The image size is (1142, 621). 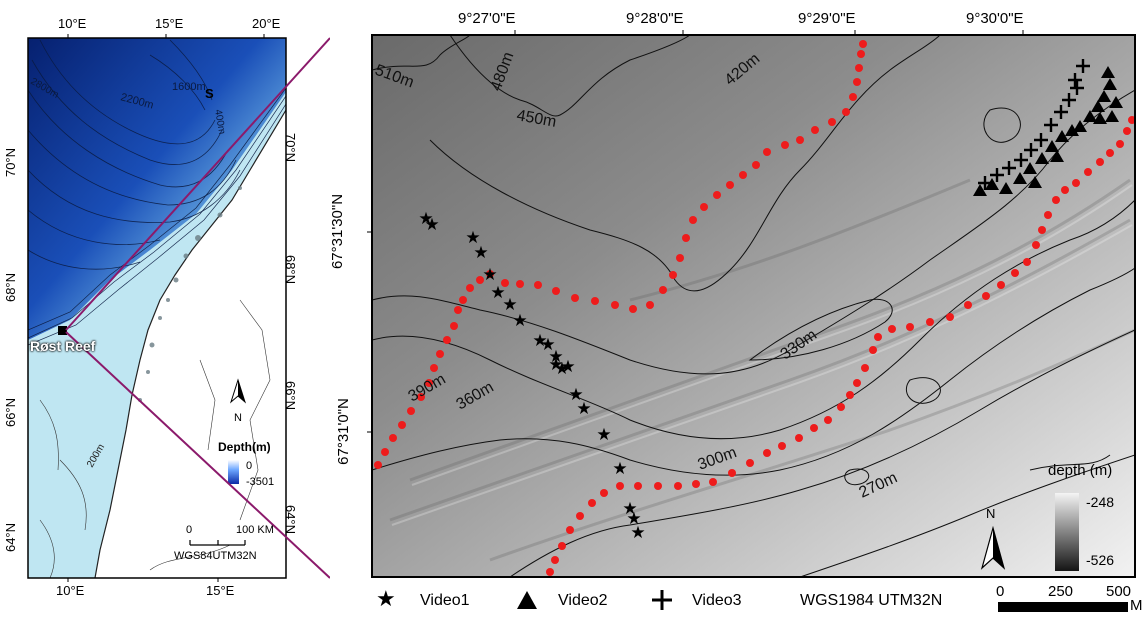 What do you see at coordinates (291, 269) in the screenshot?
I see `ov-right-lat-2: 68°N` at bounding box center [291, 269].